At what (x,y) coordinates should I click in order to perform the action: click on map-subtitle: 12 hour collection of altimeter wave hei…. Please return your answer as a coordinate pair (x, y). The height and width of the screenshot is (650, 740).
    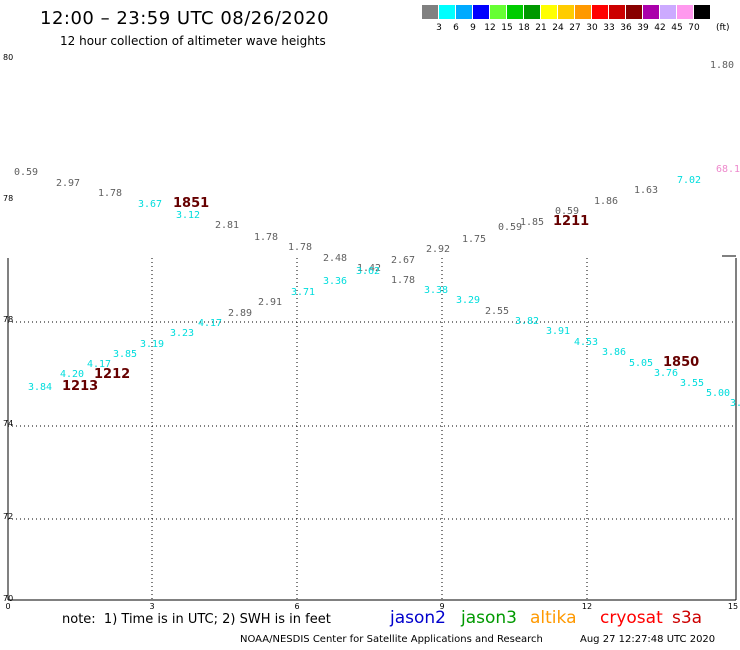
    Looking at the image, I should click on (193, 41).